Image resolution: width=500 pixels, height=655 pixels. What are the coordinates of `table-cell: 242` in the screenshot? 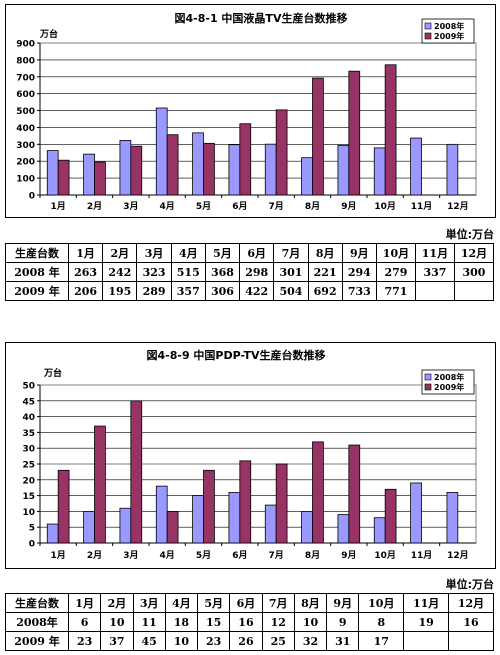 It's located at (120, 272).